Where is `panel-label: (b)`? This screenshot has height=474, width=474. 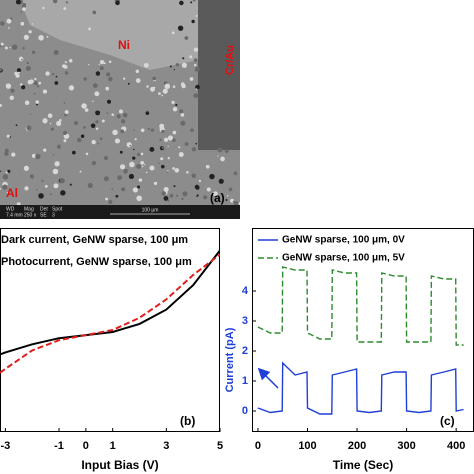
panel-label: (b) is located at coordinates (187, 421).